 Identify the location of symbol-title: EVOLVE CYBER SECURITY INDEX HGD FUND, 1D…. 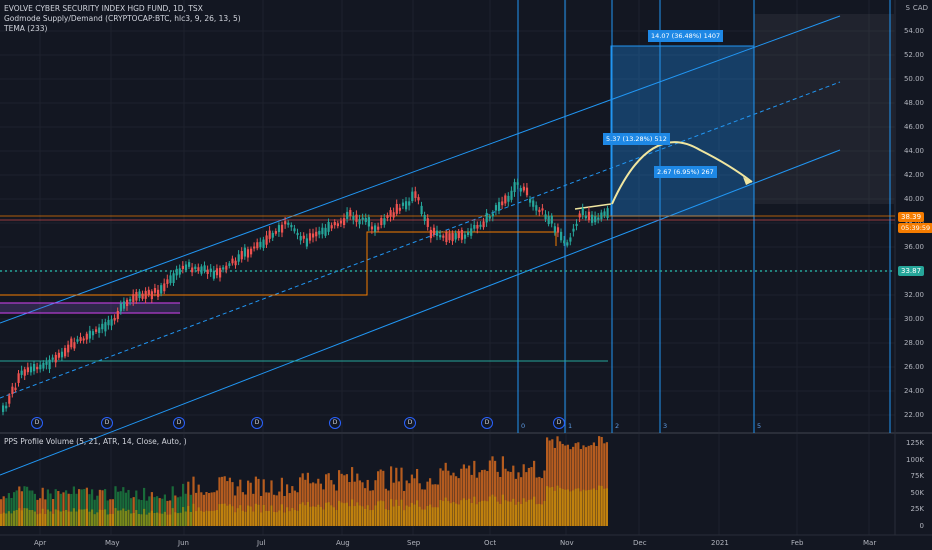
(103, 8).